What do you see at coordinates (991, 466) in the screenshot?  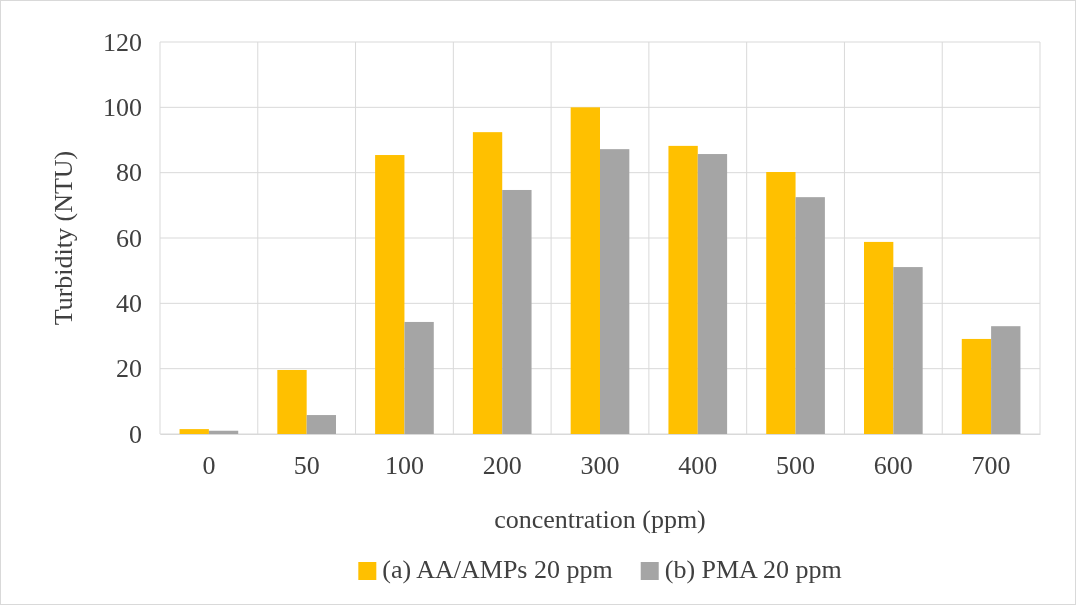 I see `x-tick-label: 700` at bounding box center [991, 466].